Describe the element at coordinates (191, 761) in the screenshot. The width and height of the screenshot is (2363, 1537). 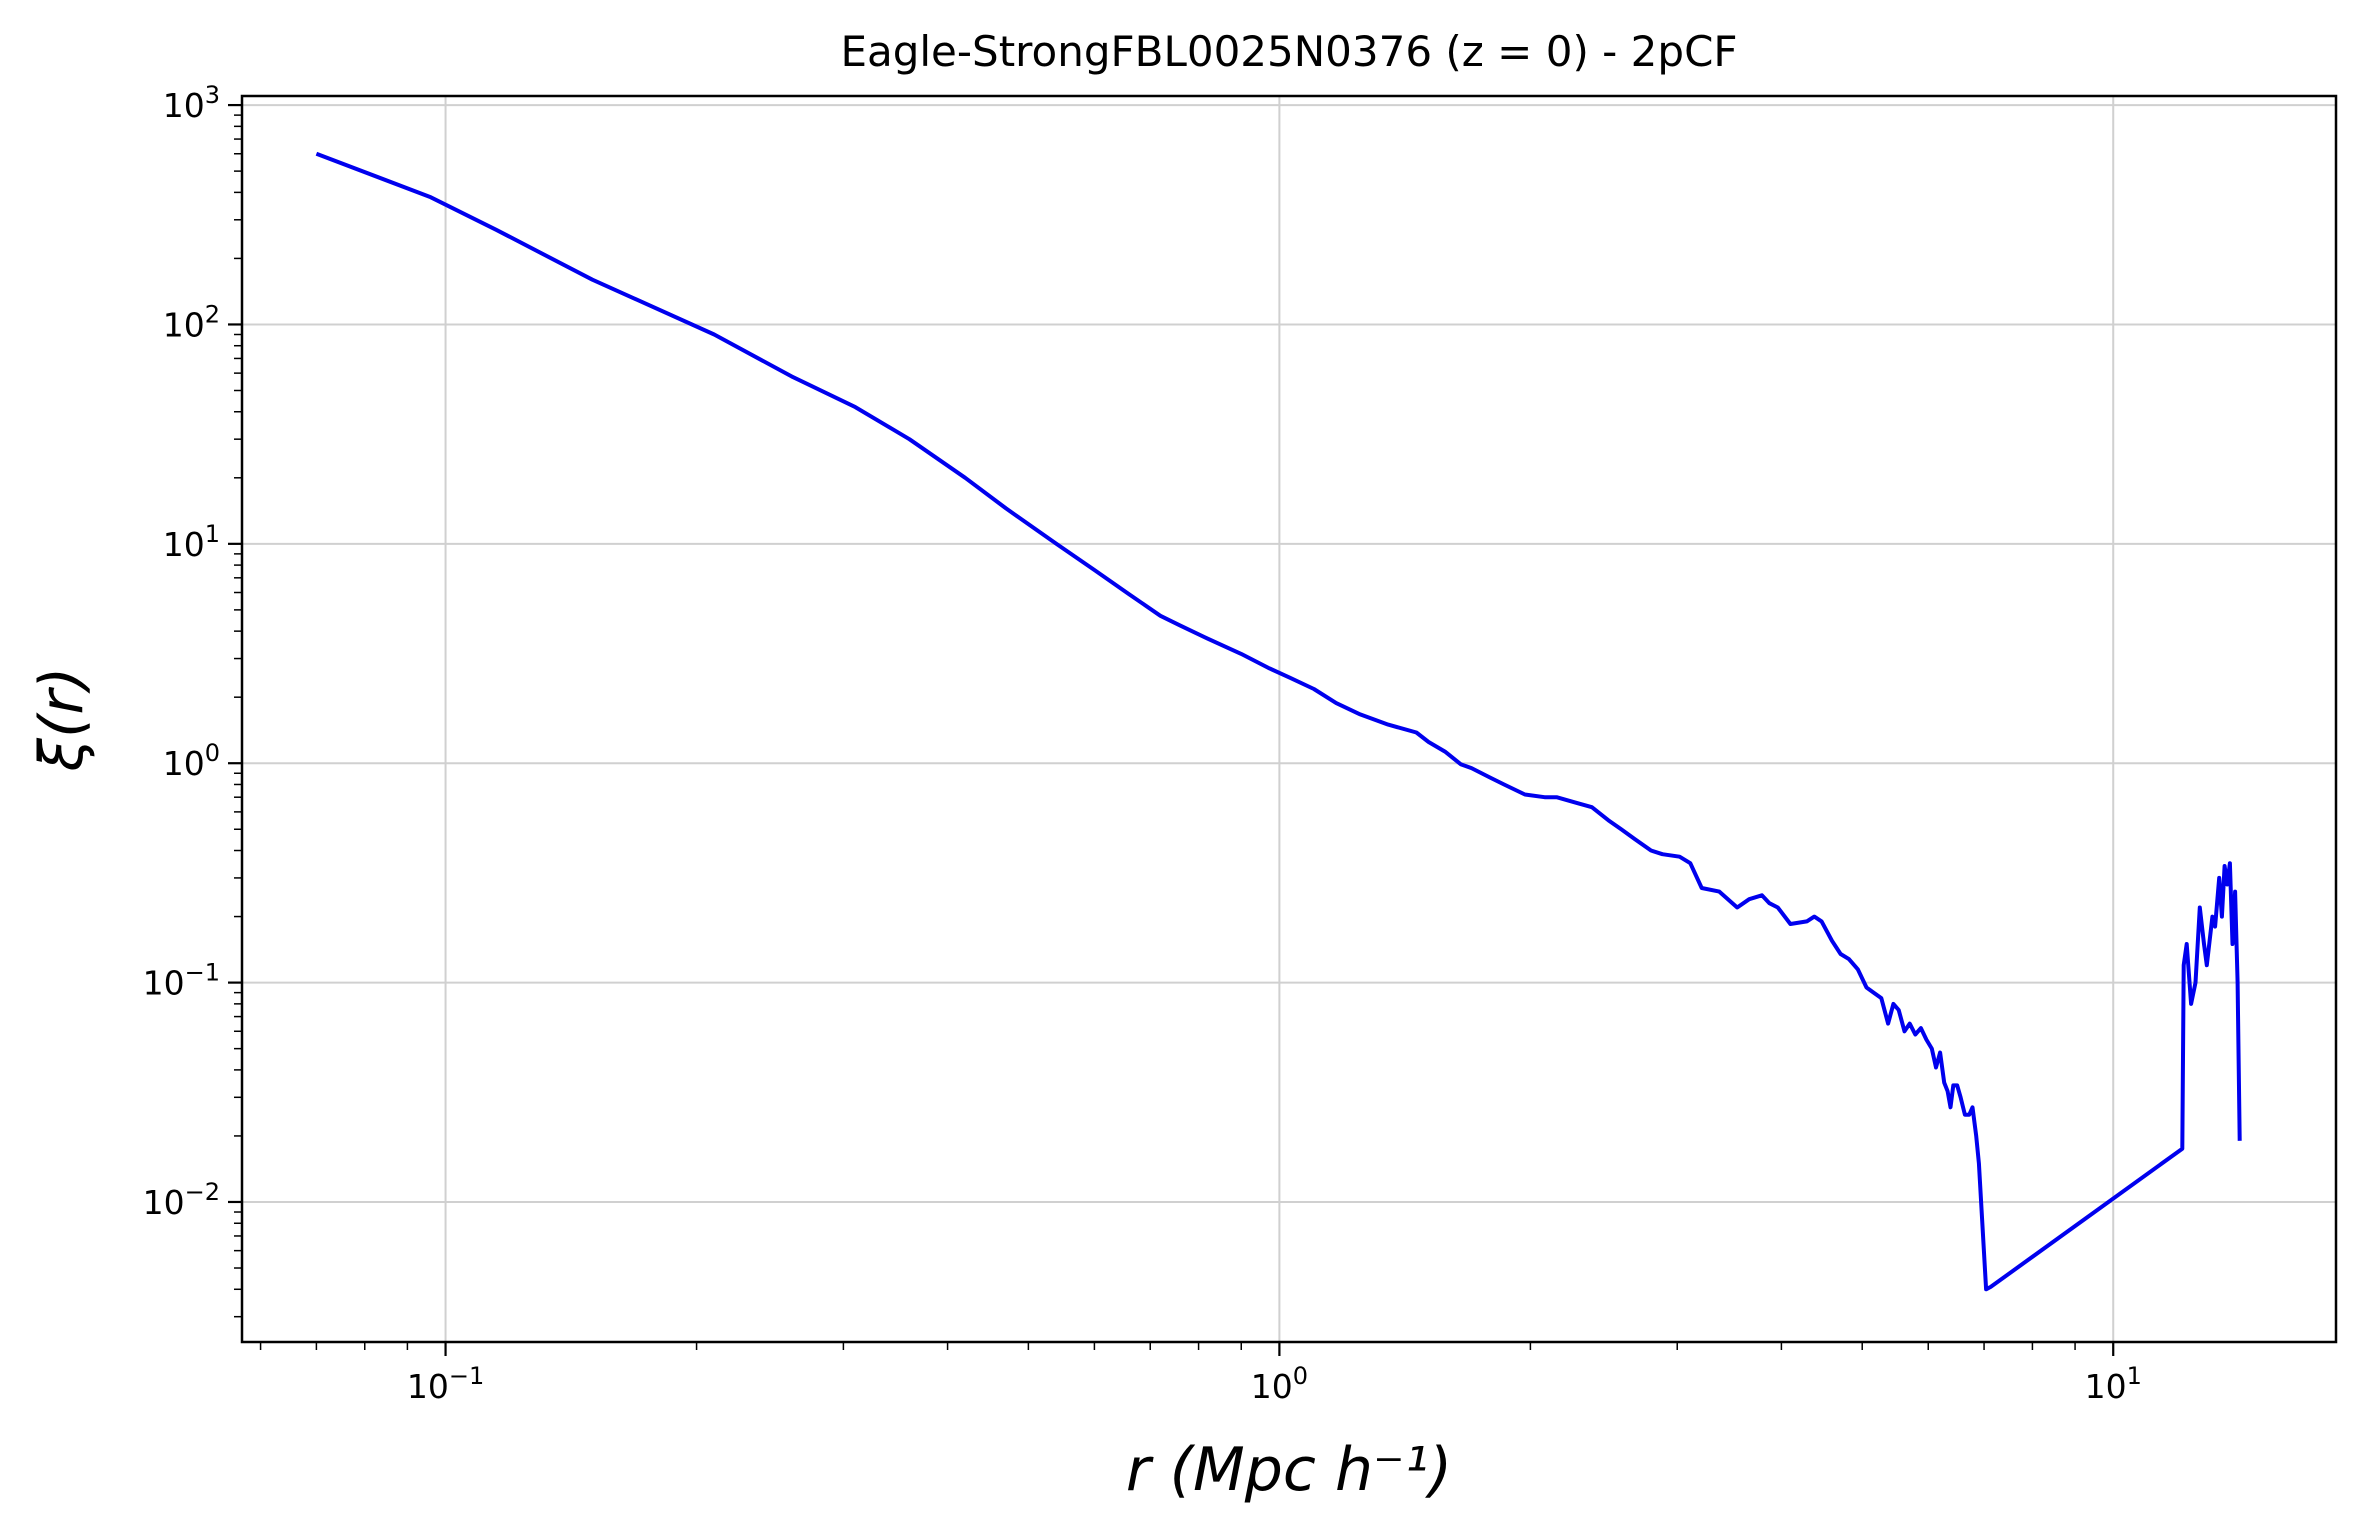
I see `y-tick-label: 10⁰` at that location.